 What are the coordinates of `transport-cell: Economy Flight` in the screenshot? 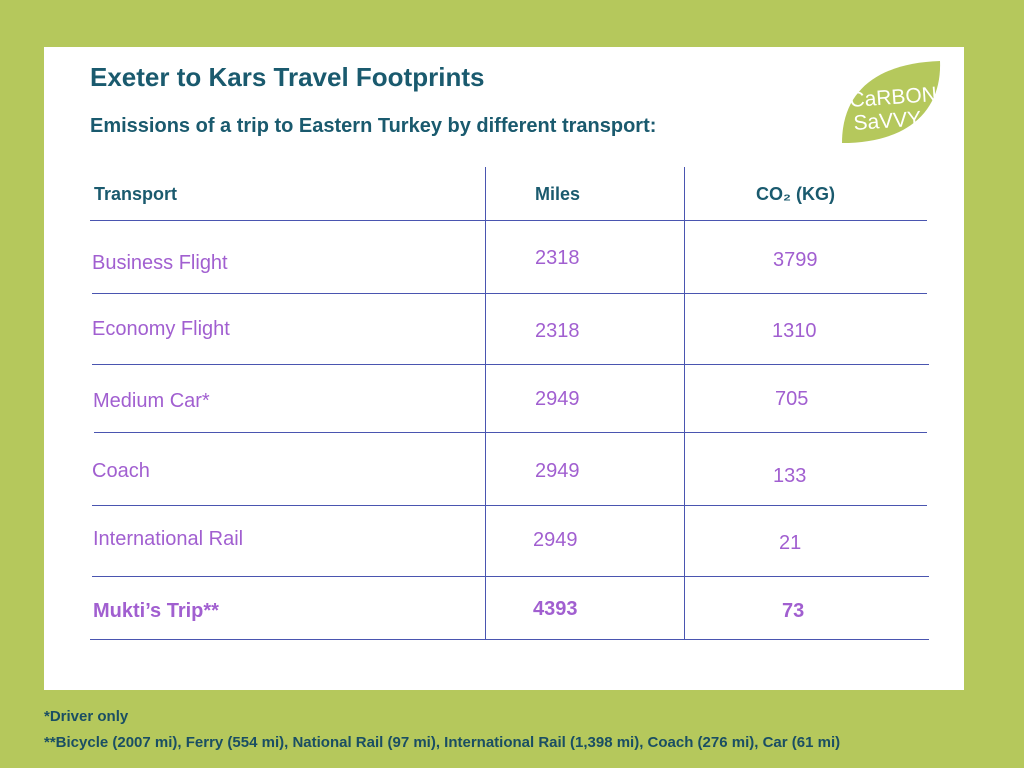 It's located at (161, 329).